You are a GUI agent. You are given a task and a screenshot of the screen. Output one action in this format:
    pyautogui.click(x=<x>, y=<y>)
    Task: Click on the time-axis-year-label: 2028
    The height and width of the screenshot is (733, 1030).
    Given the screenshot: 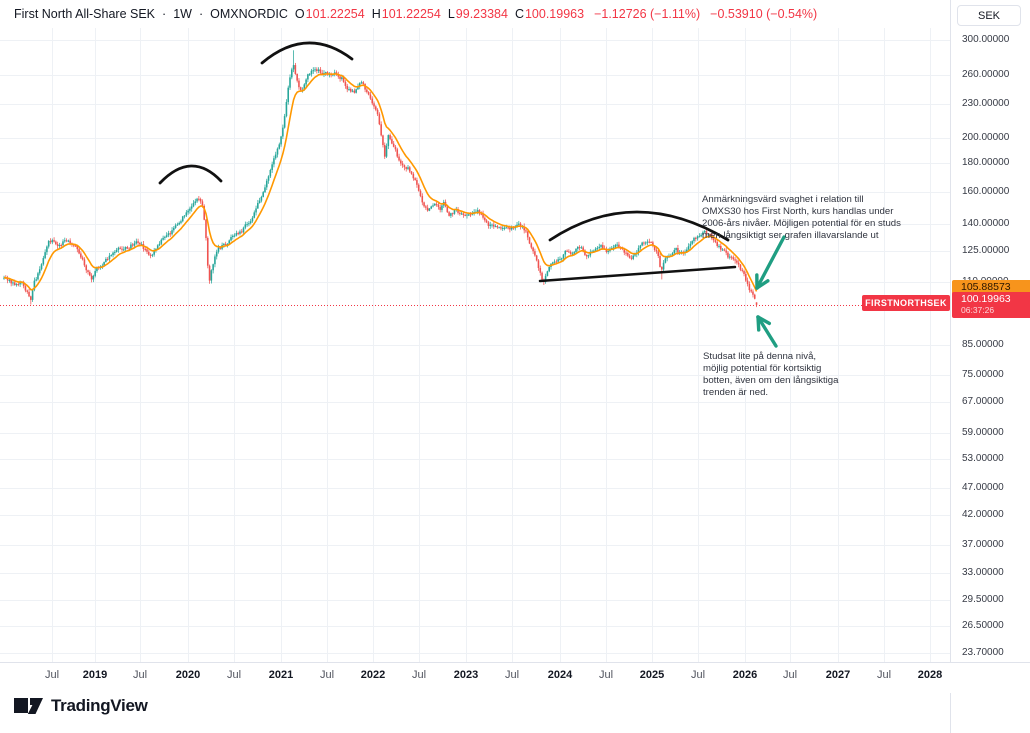 What is the action you would take?
    pyautogui.click(x=930, y=675)
    